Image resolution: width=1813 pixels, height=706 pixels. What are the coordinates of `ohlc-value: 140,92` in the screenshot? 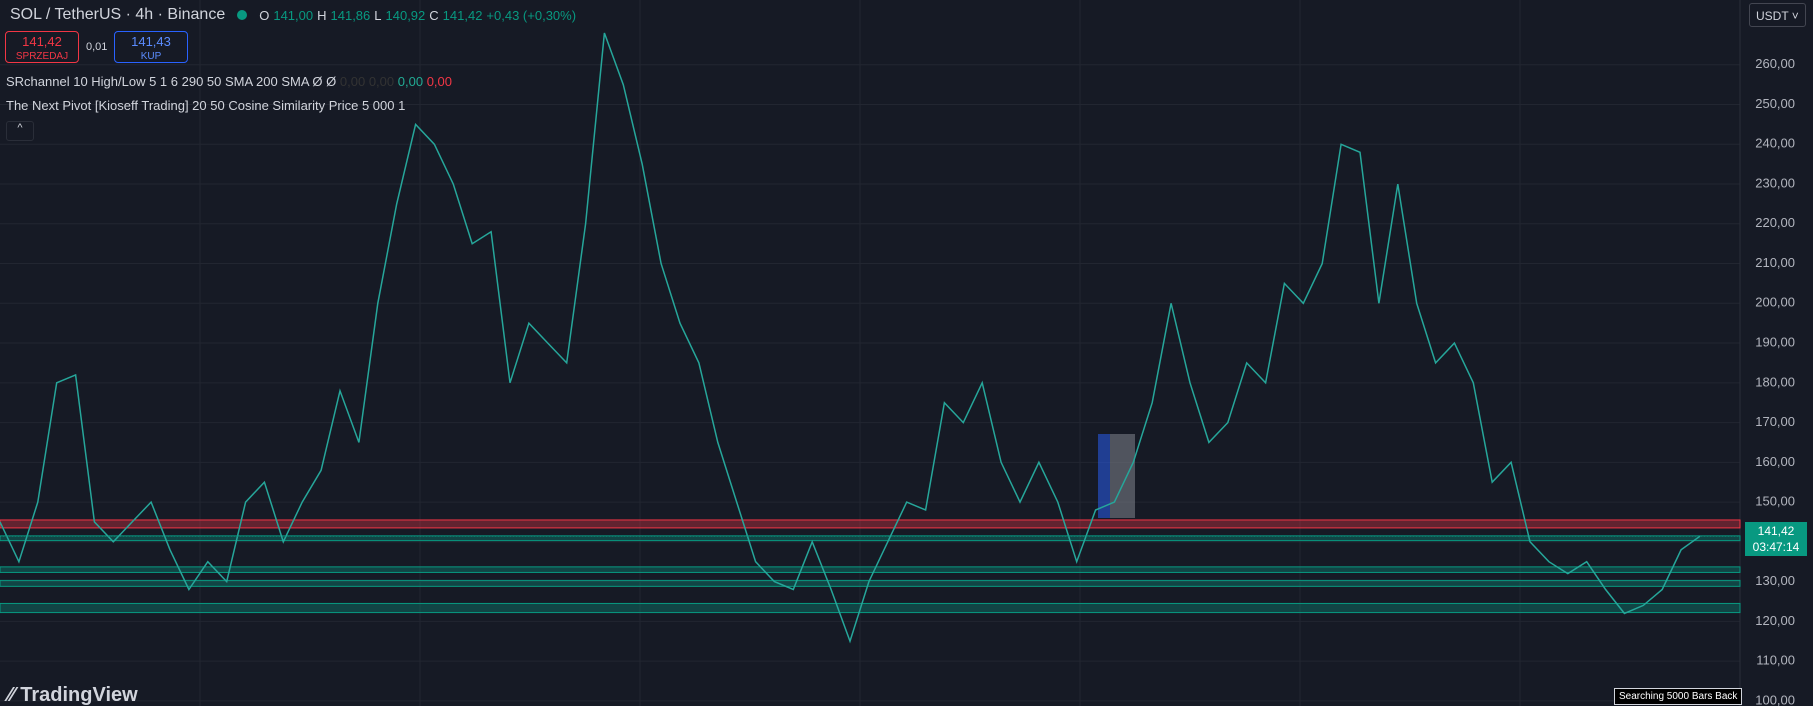 It's located at (405, 15).